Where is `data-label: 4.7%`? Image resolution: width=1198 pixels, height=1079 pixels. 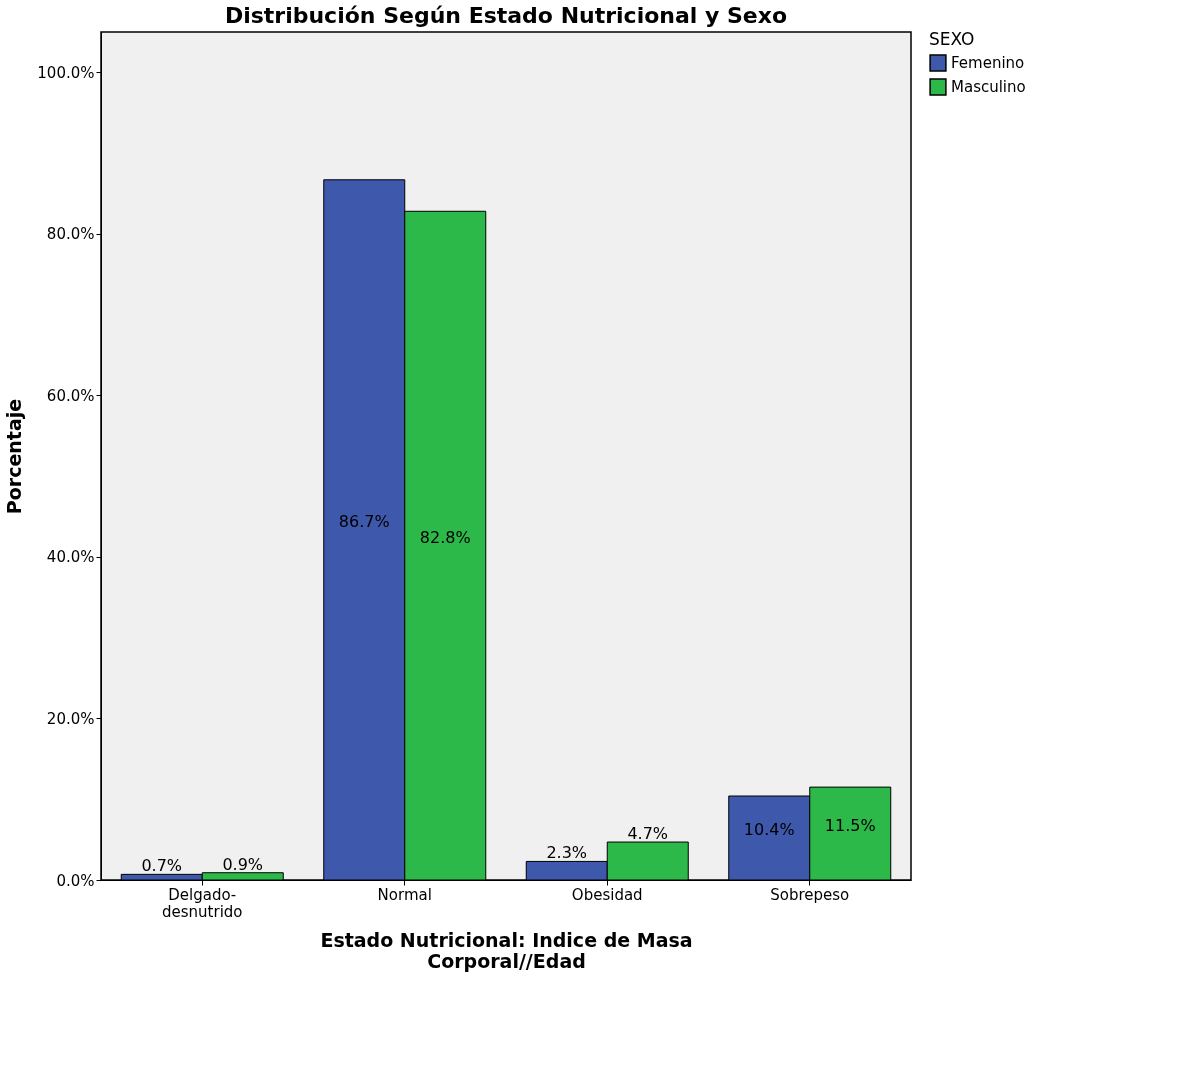 data-label: 4.7% is located at coordinates (648, 834).